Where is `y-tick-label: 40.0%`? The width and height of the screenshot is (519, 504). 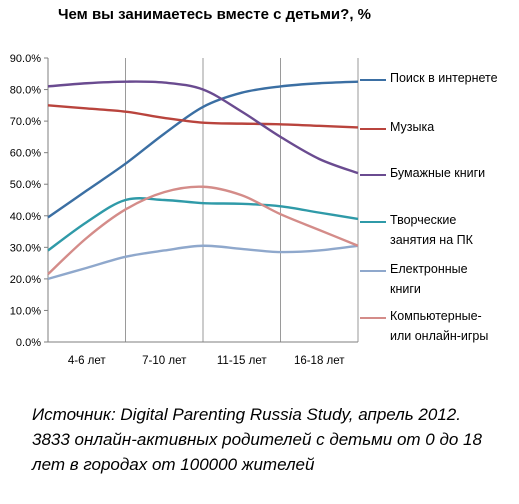 y-tick-label: 40.0% is located at coordinates (25, 217).